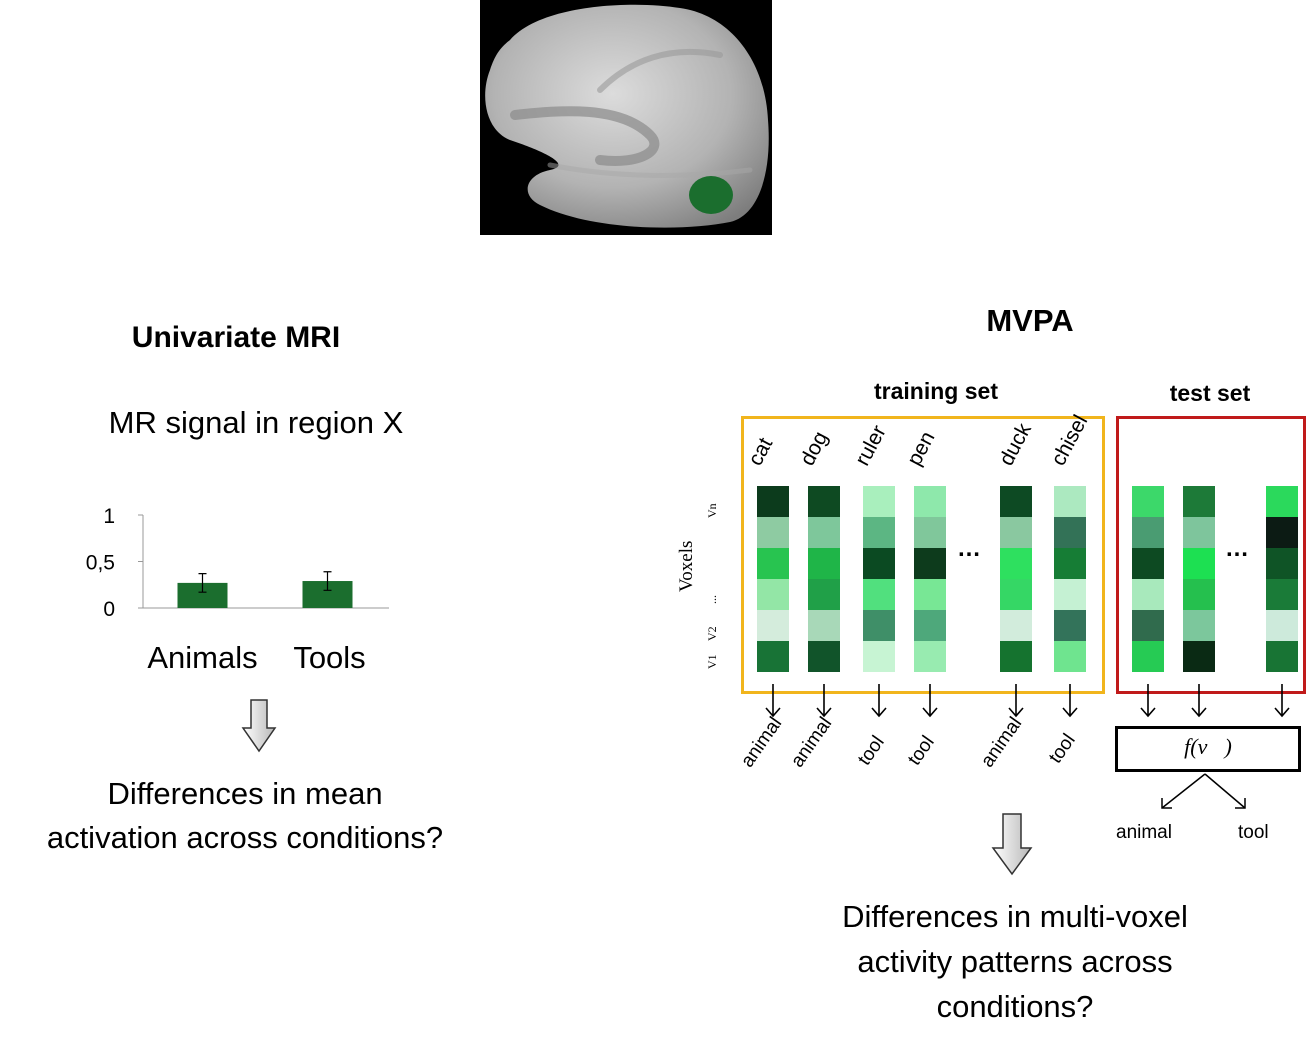 The image size is (1307, 1049). I want to click on univariate-title: Univariate MRI, so click(236, 337).